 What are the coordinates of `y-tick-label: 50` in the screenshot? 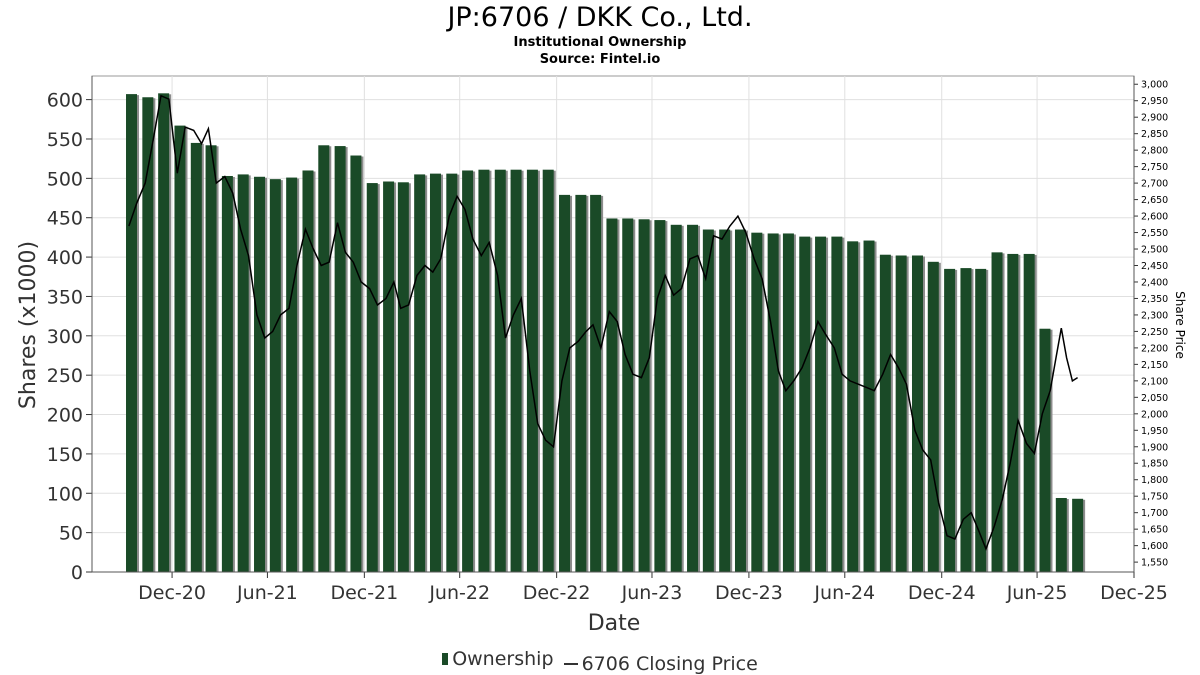 It's located at (71, 534).